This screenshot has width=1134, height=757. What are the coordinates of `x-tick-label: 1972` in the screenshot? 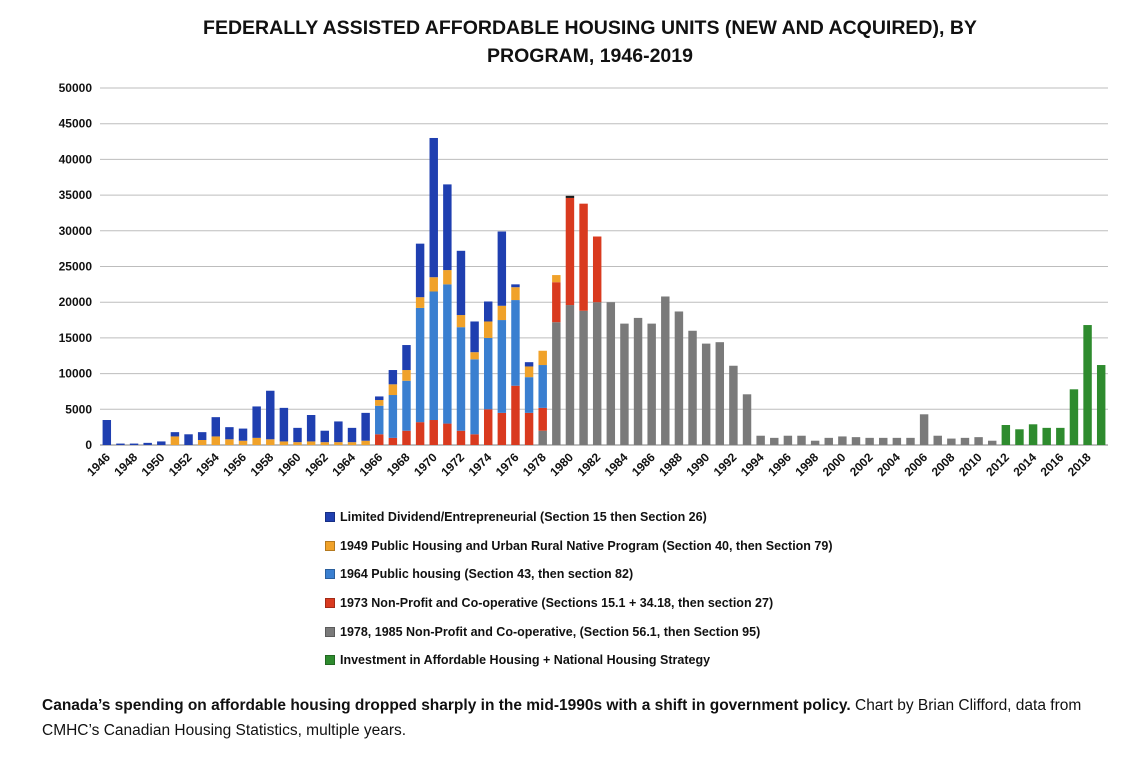 It's located at (452, 464).